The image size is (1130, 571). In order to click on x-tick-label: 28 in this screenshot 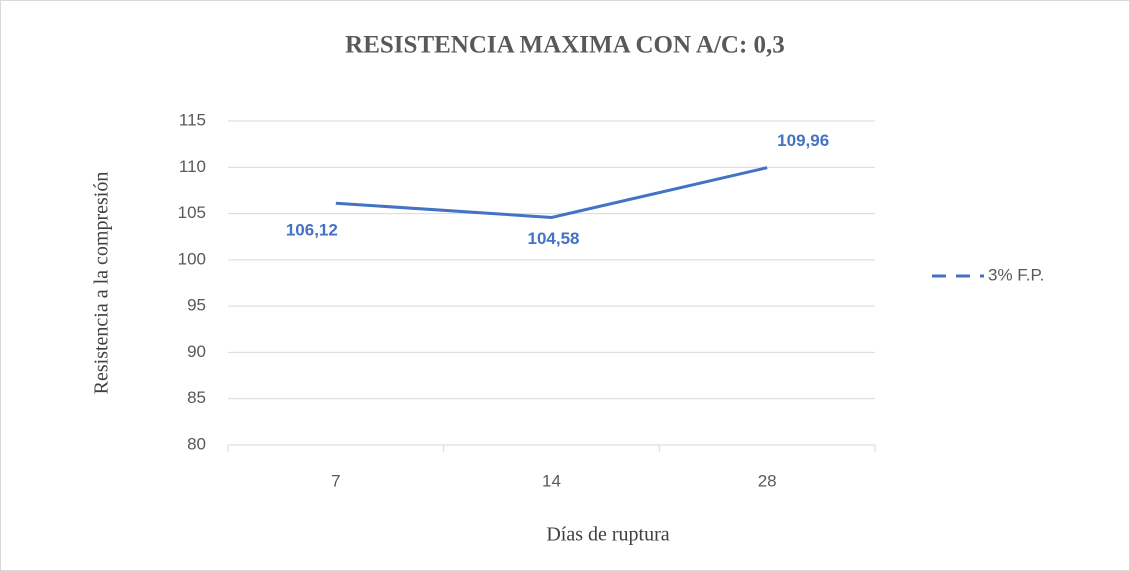, I will do `click(767, 480)`.